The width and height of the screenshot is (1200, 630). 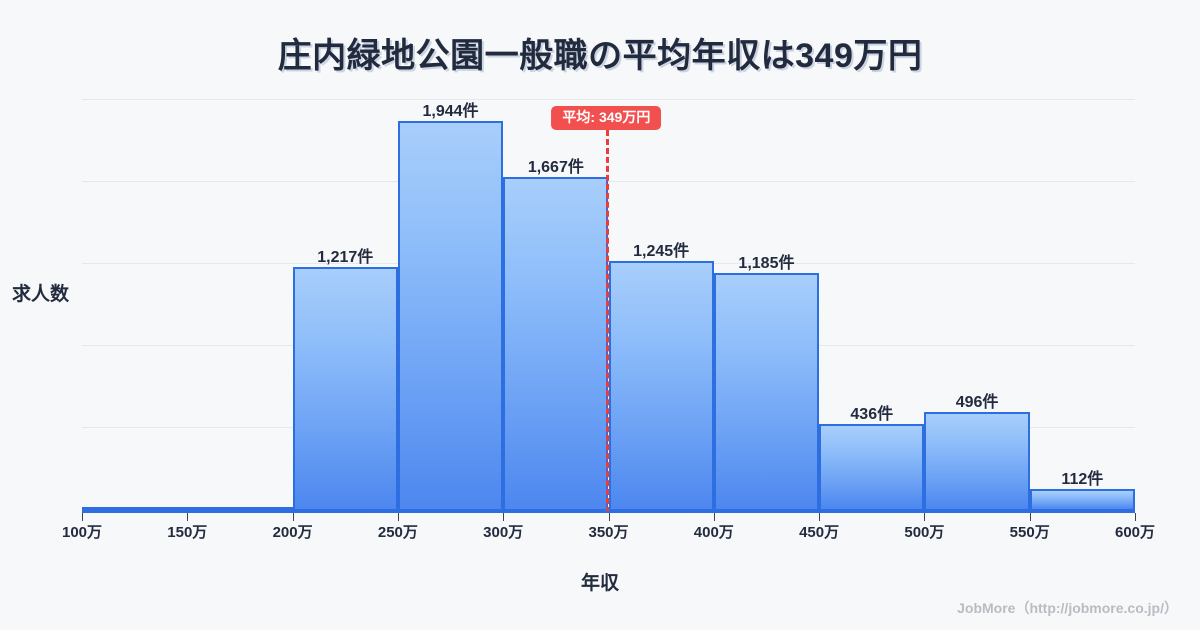 I want to click on x-tick-label: 550万, so click(x=1029, y=532).